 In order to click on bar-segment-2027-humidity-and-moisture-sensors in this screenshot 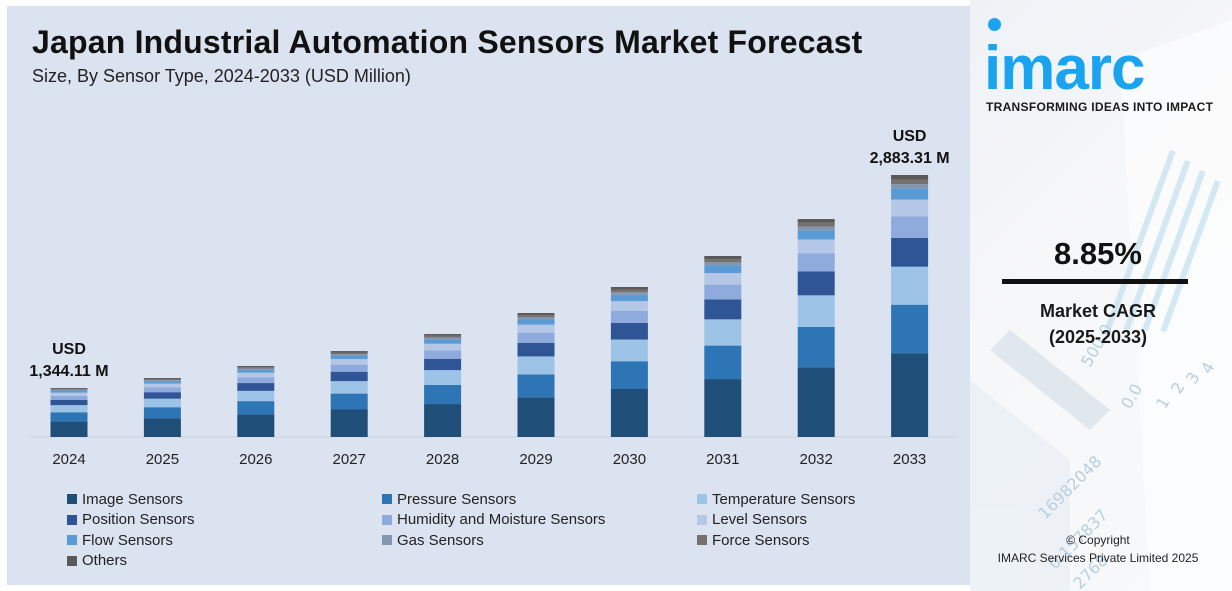, I will do `click(349, 368)`.